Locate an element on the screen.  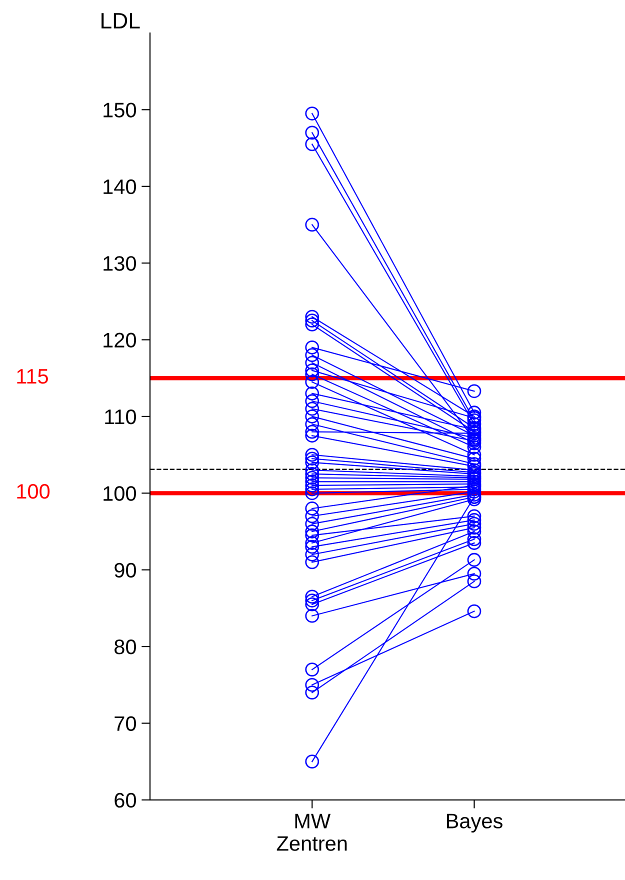
y-tick-label: 140 is located at coordinates (120, 186).